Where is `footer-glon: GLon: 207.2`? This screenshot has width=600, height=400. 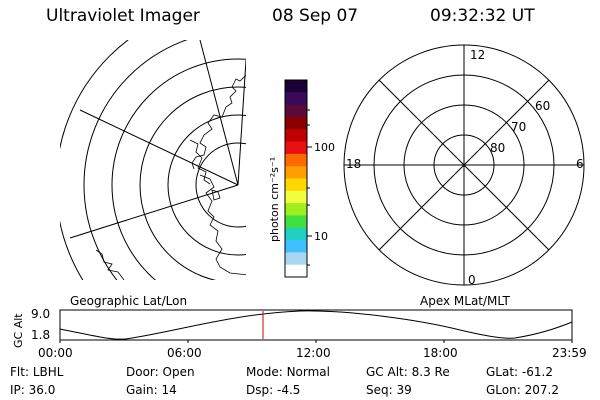
footer-glon: GLon: 207.2 is located at coordinates (522, 390).